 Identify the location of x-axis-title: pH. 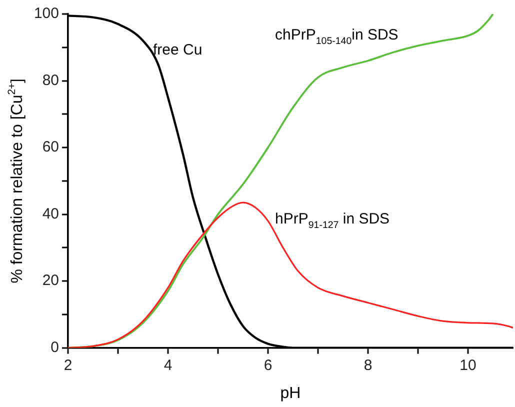
(290, 393).